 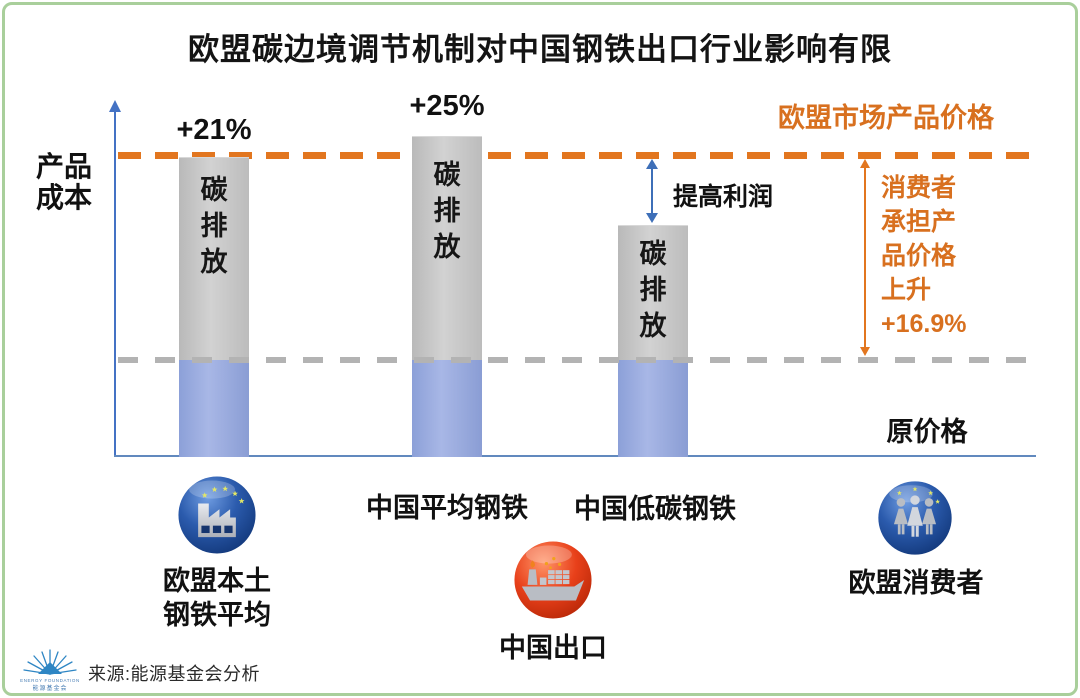 I want to click on eu-consumers-entity-label: 欧盟消费者, so click(x=916, y=583).